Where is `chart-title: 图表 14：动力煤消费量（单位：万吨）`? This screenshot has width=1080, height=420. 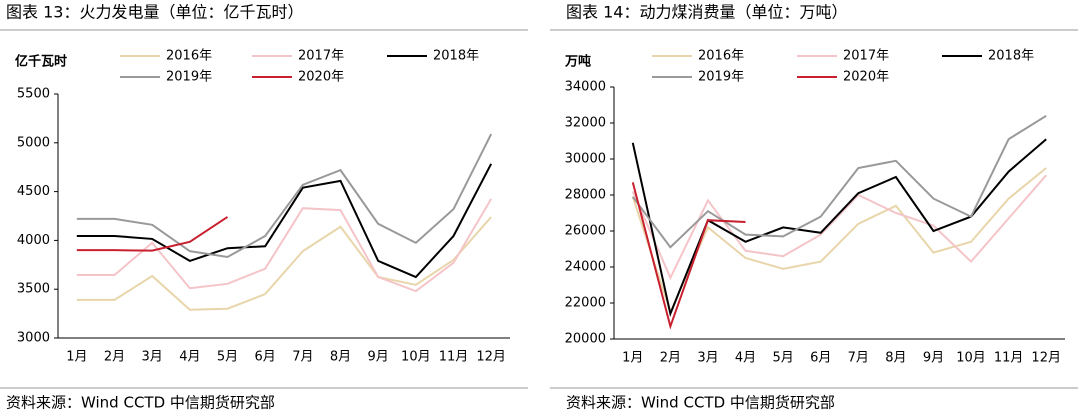 chart-title: 图表 14：动力煤消费量（单位：万吨） is located at coordinates (706, 12).